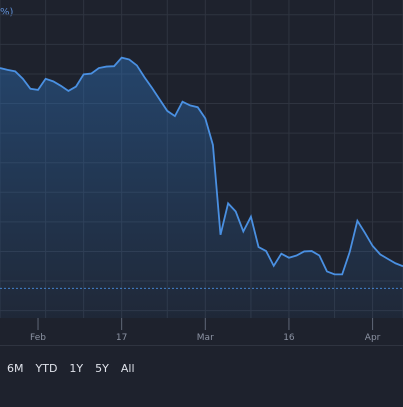 The height and width of the screenshot is (407, 403). What do you see at coordinates (46, 368) in the screenshot?
I see `range-ytd-button: YTD` at bounding box center [46, 368].